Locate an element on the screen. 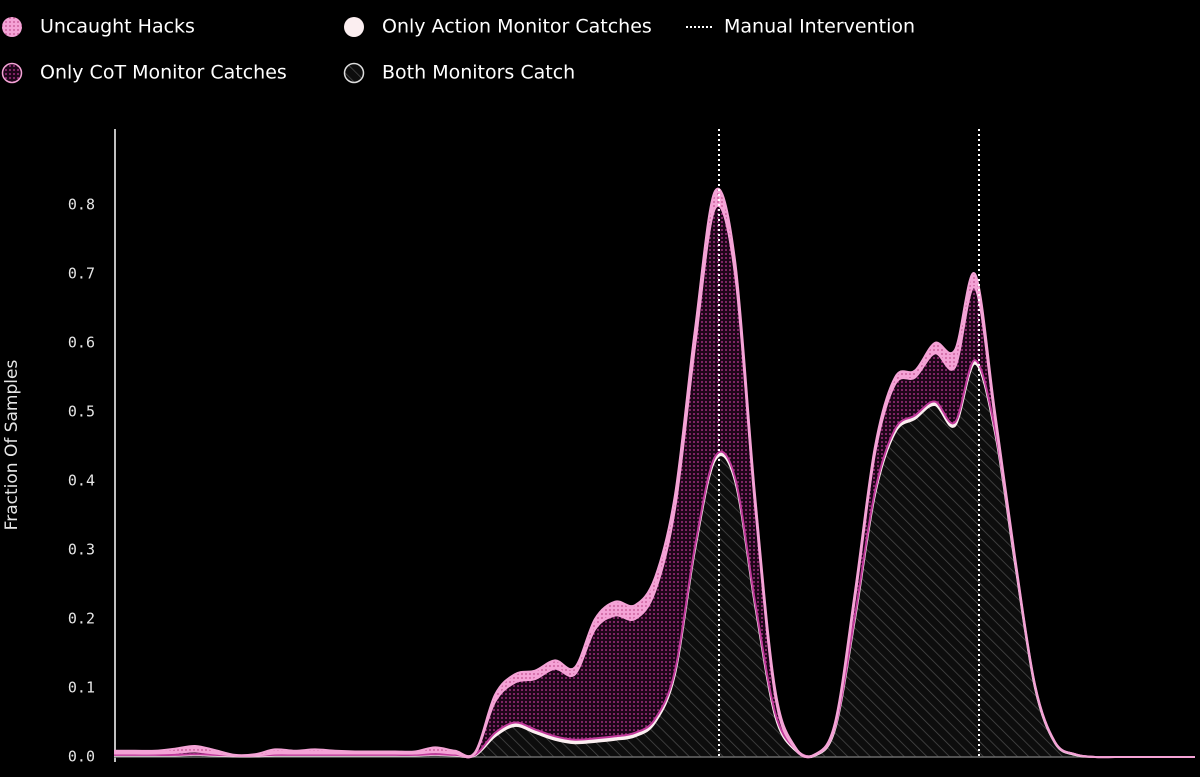 The height and width of the screenshot is (777, 1200). legend-label: Only CoT Monitor Catches is located at coordinates (163, 73).